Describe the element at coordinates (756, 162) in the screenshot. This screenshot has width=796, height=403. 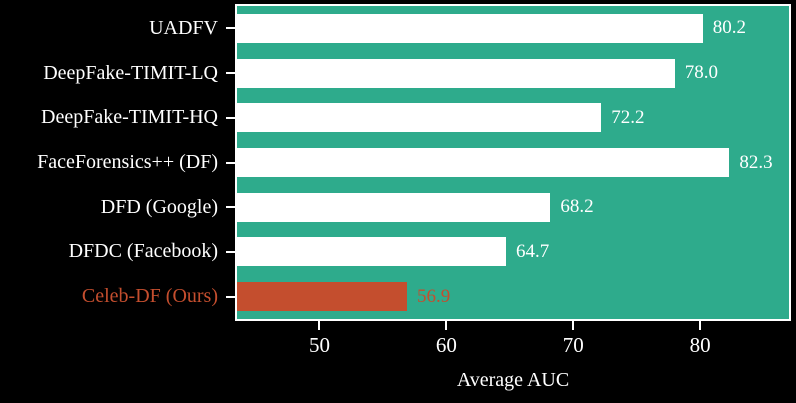
I see `bar-value-label: 82.3` at that location.